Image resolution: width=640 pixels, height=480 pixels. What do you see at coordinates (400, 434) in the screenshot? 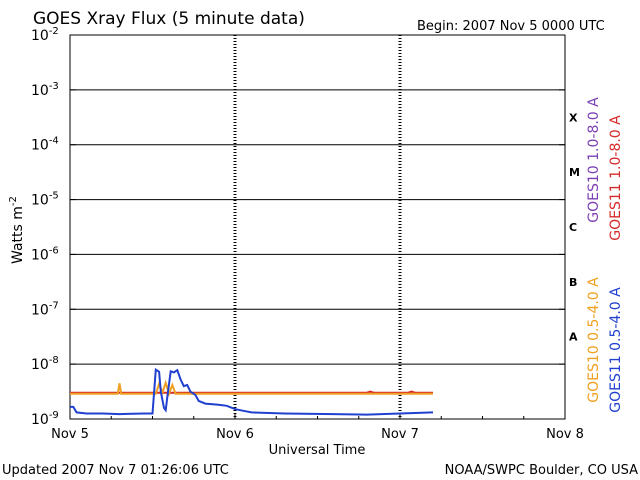
I see `x-tick-label: Nov 7` at bounding box center [400, 434].